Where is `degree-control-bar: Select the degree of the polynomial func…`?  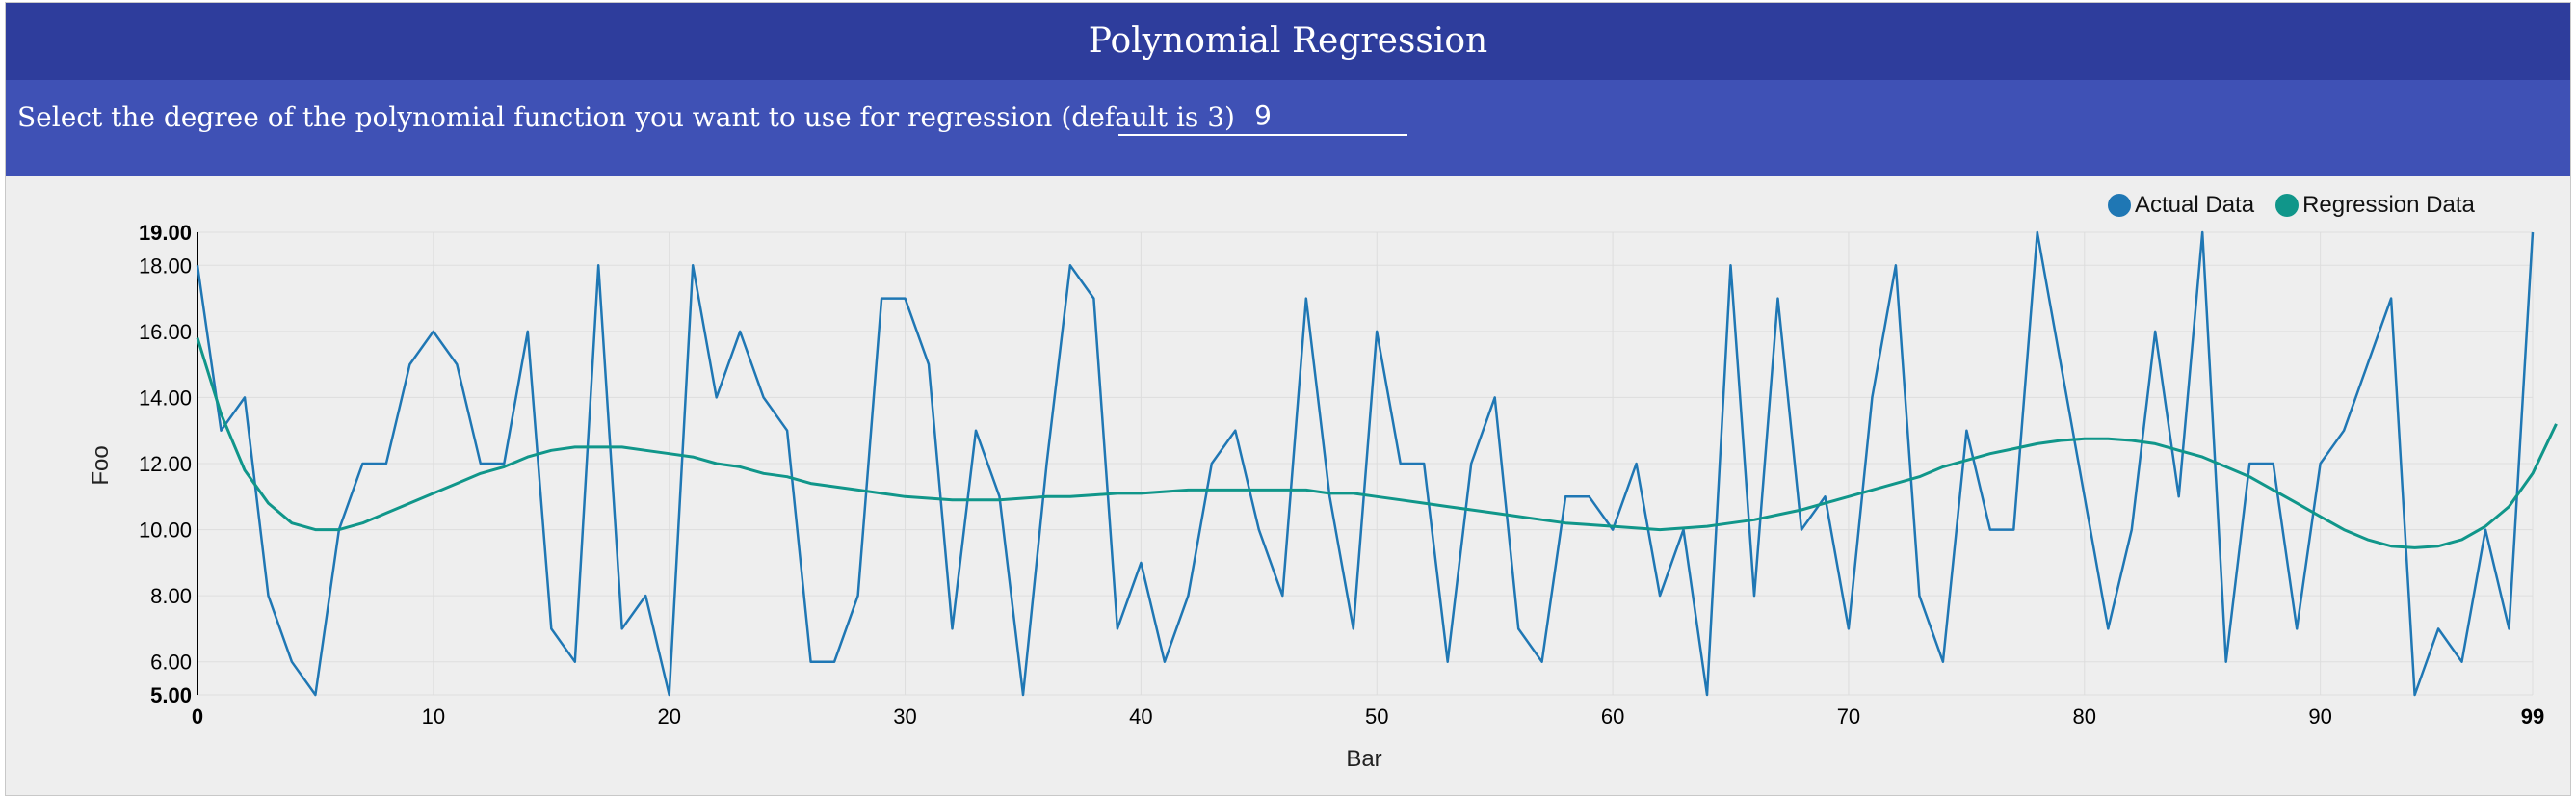 degree-control-bar: Select the degree of the polynomial func… is located at coordinates (1288, 128).